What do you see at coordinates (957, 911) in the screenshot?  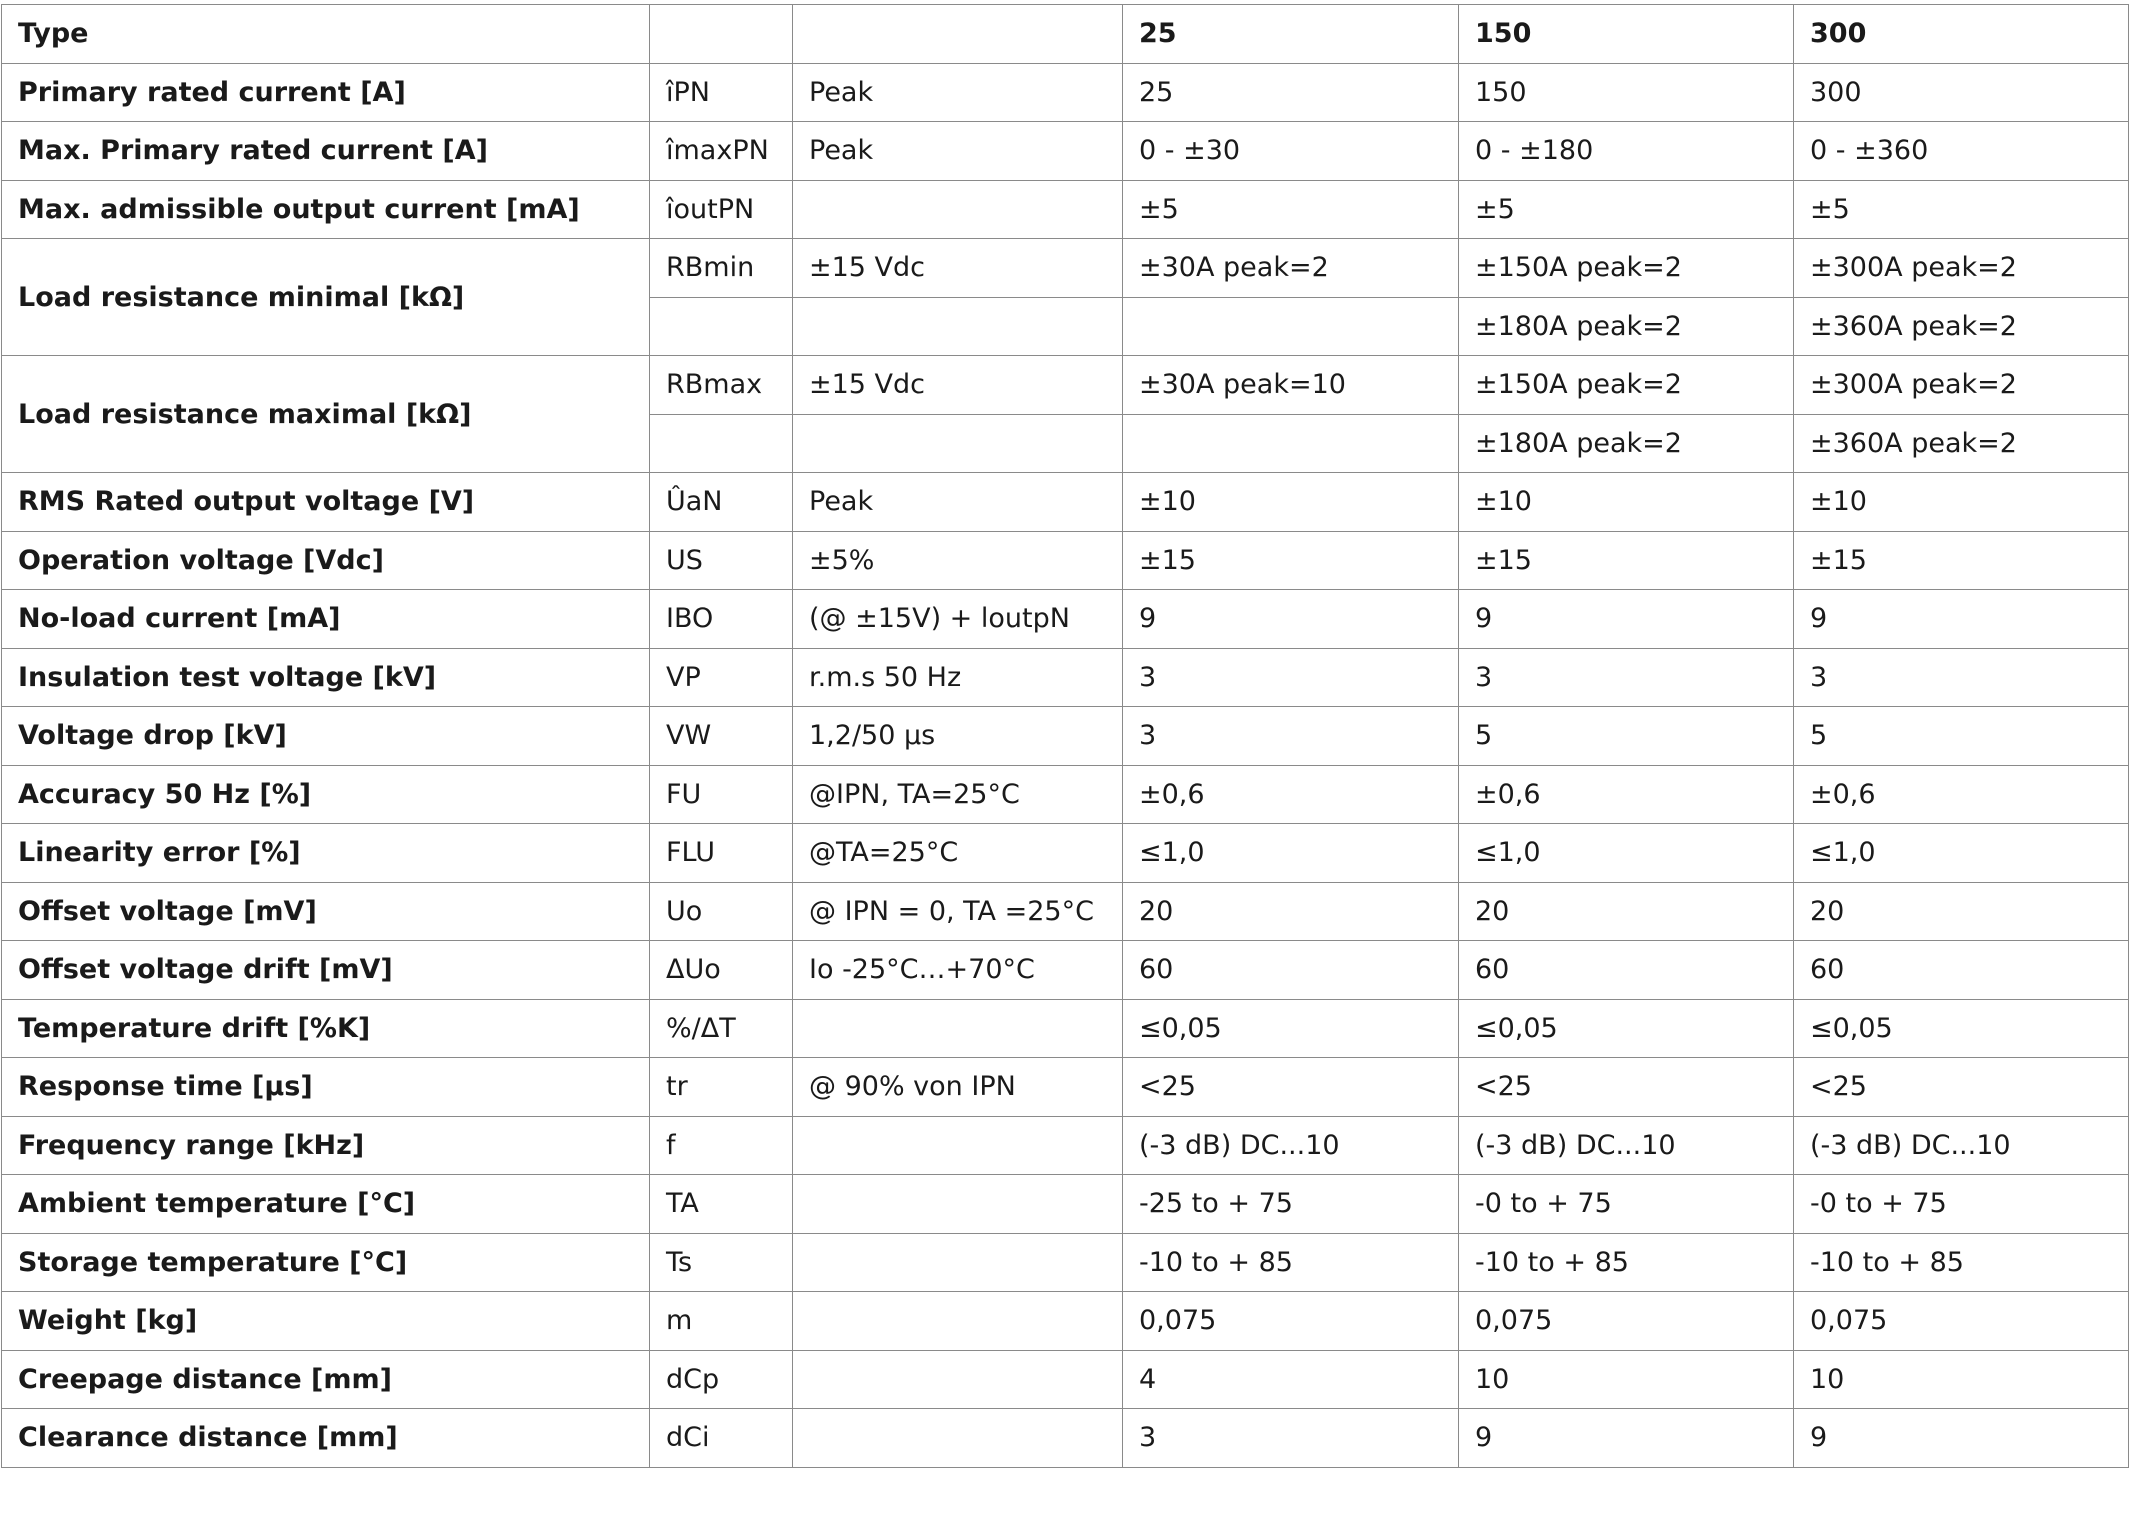 I see `table-cell: @ IPN = 0, TA =25°C` at bounding box center [957, 911].